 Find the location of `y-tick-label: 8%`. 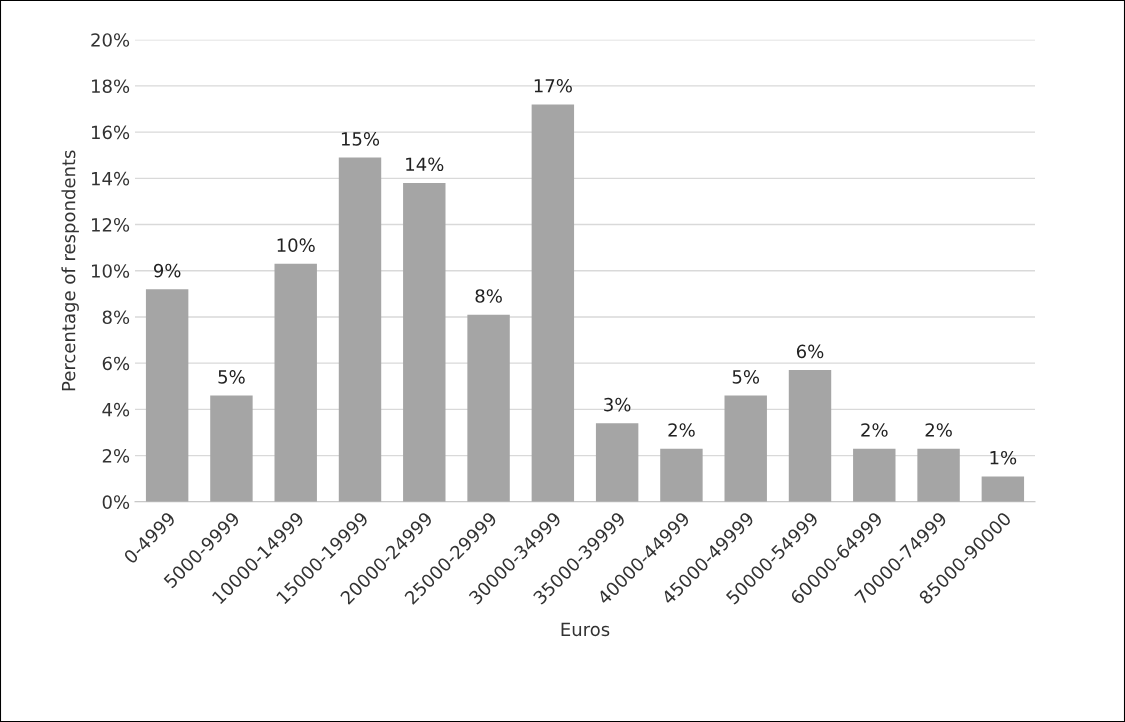

y-tick-label: 8% is located at coordinates (116, 317).